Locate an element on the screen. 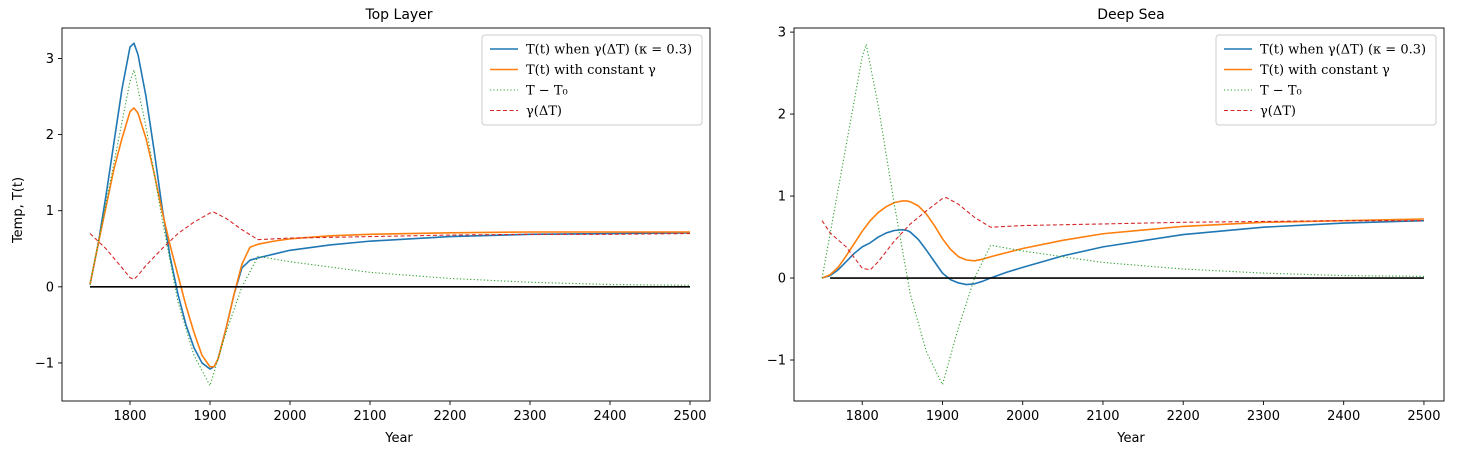 Image resolution: width=1464 pixels, height=455 pixels. series-line-t-t-with-constant is located at coordinates (1122, 239).